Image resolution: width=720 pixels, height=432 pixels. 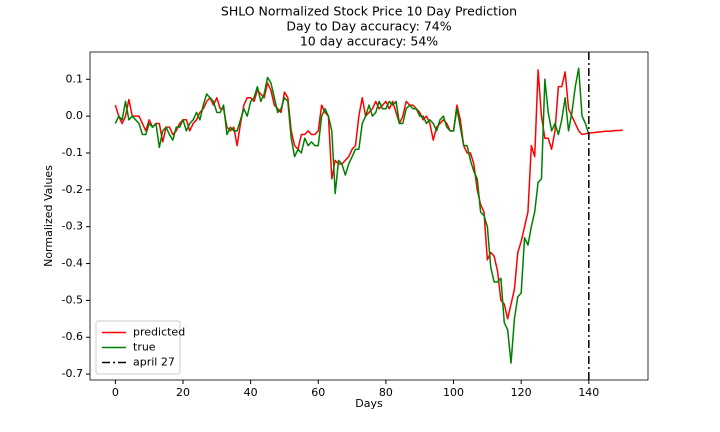 What do you see at coordinates (159, 332) in the screenshot?
I see `legend-label: predicted` at bounding box center [159, 332].